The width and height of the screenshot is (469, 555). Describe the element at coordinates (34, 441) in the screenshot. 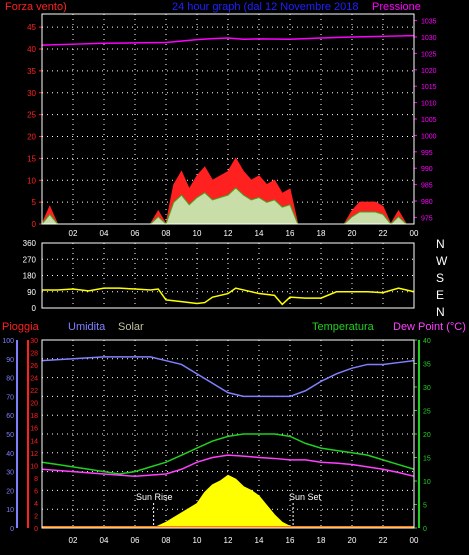

I see `rain-tick-label: 14` at that location.